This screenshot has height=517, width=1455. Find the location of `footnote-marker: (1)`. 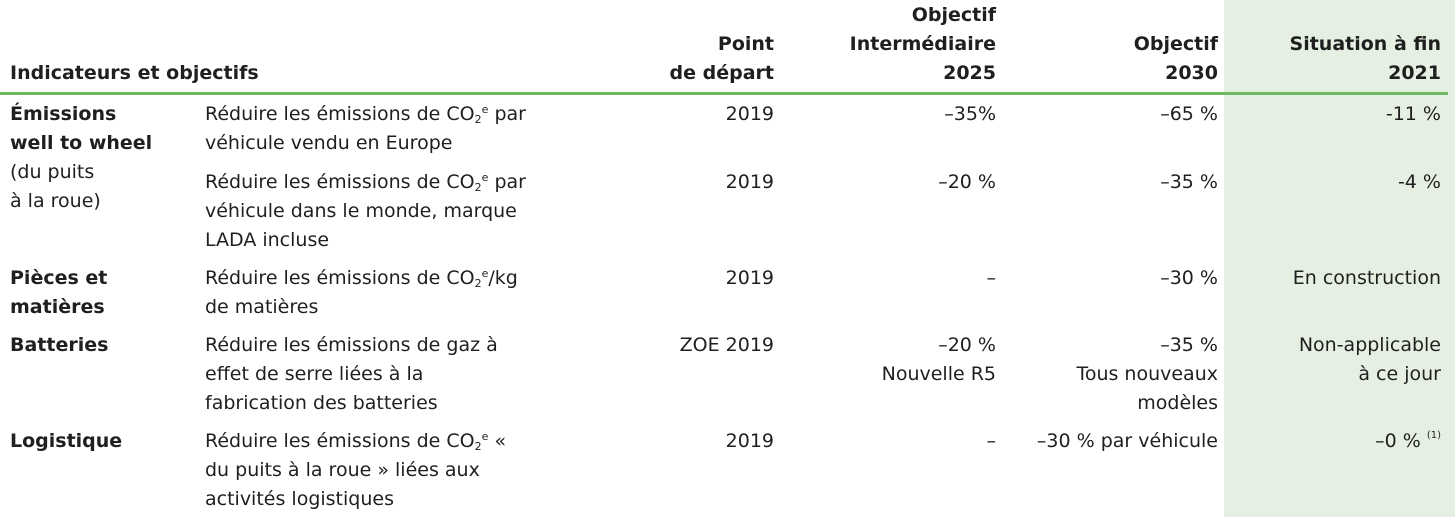

footnote-marker: (1) is located at coordinates (1433, 435).